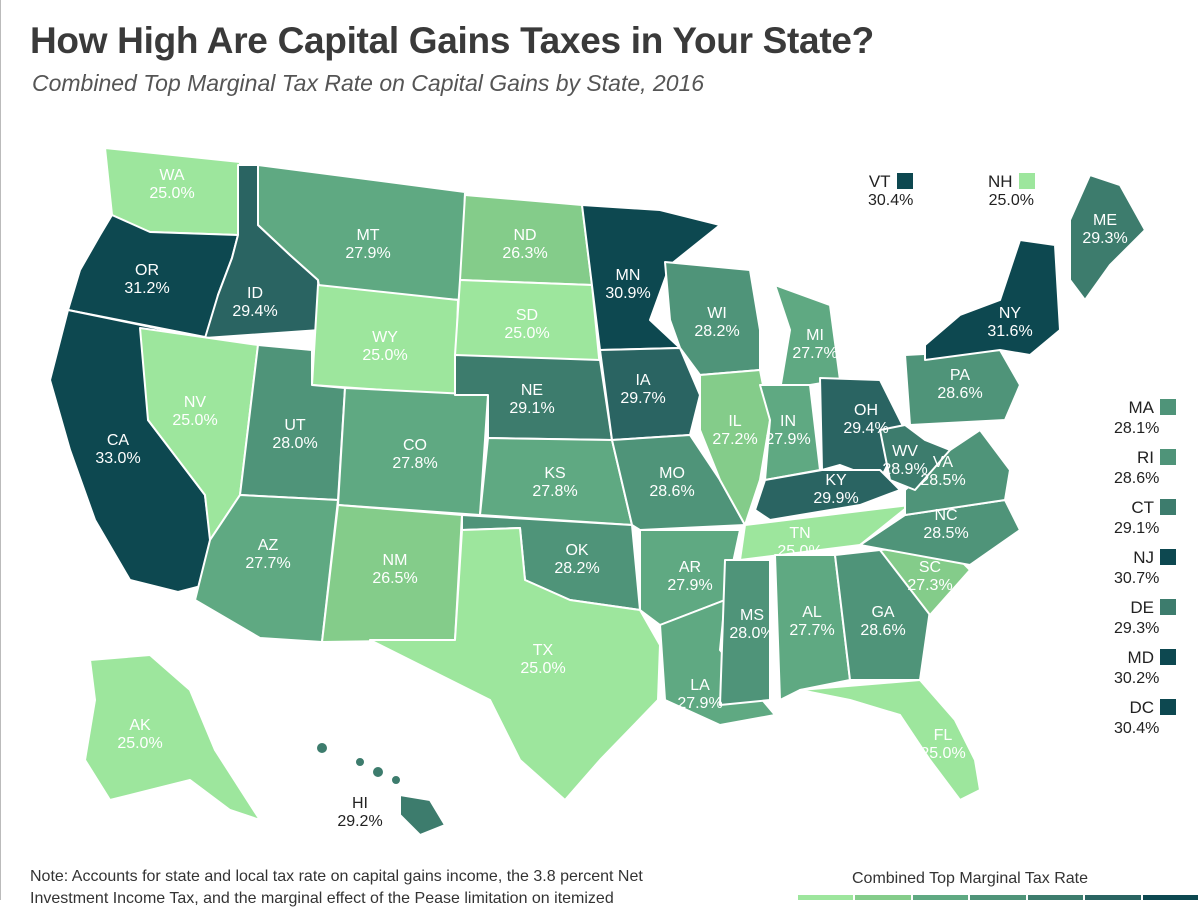 The height and width of the screenshot is (910, 1200). I want to click on state-code-me: ME, so click(1105, 220).